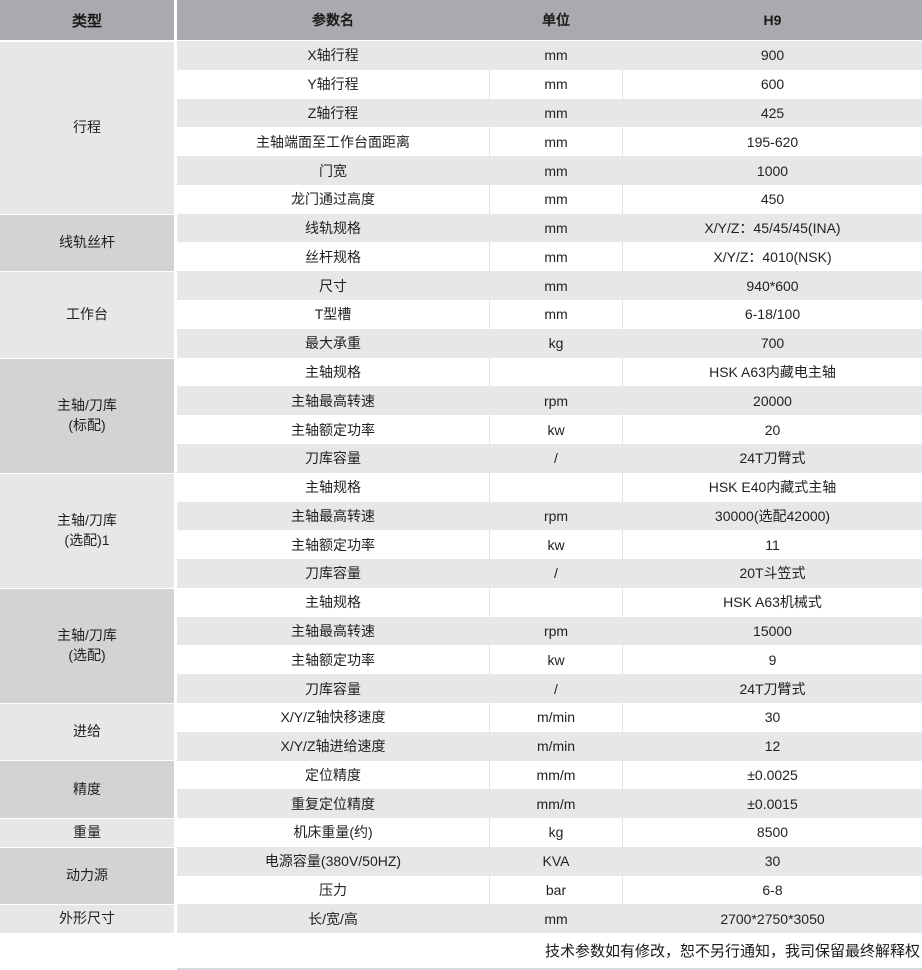 The width and height of the screenshot is (922, 970). I want to click on table-row: 尺寸 mm 940*600, so click(549, 286).